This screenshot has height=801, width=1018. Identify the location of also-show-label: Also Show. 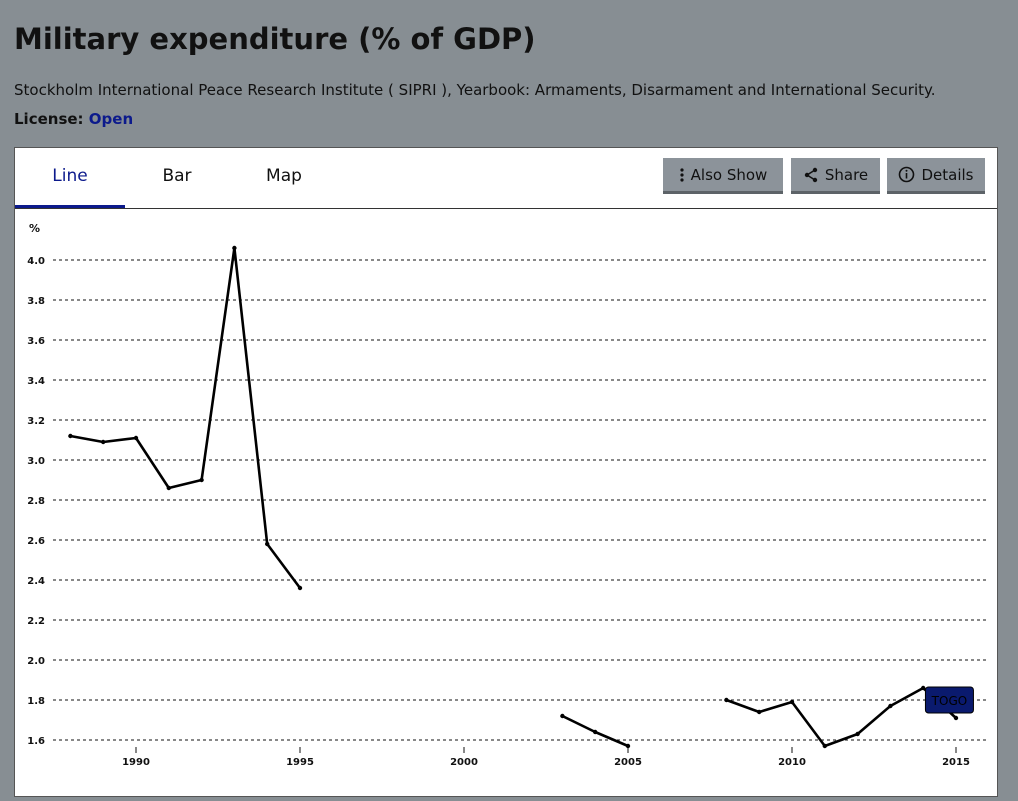
(729, 174).